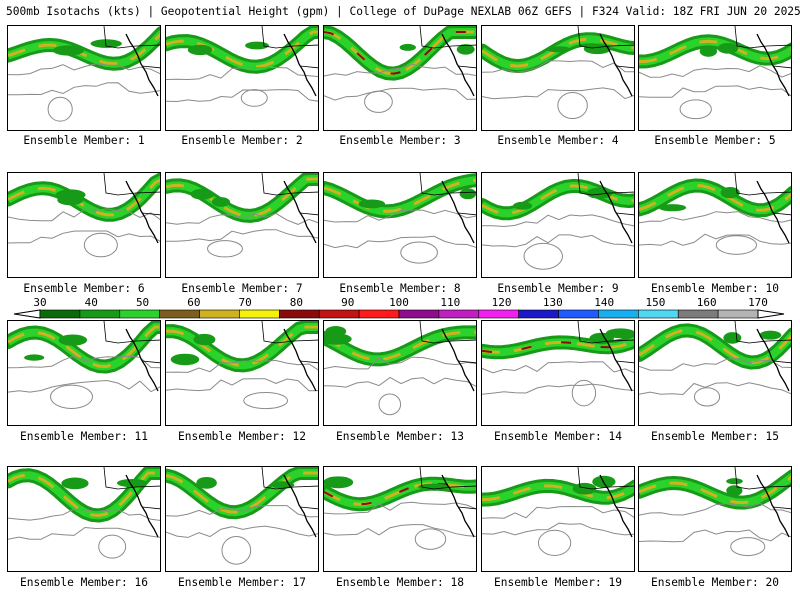  I want to click on colorbar-max-arrow, so click(771, 314).